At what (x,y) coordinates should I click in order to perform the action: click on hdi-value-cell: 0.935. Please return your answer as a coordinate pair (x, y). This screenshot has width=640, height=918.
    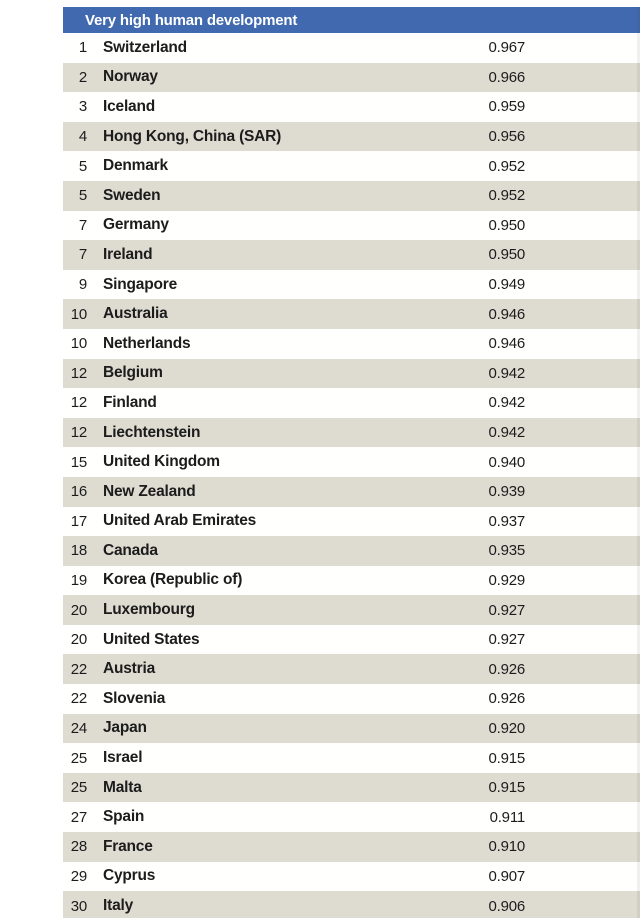
    Looking at the image, I should click on (506, 551).